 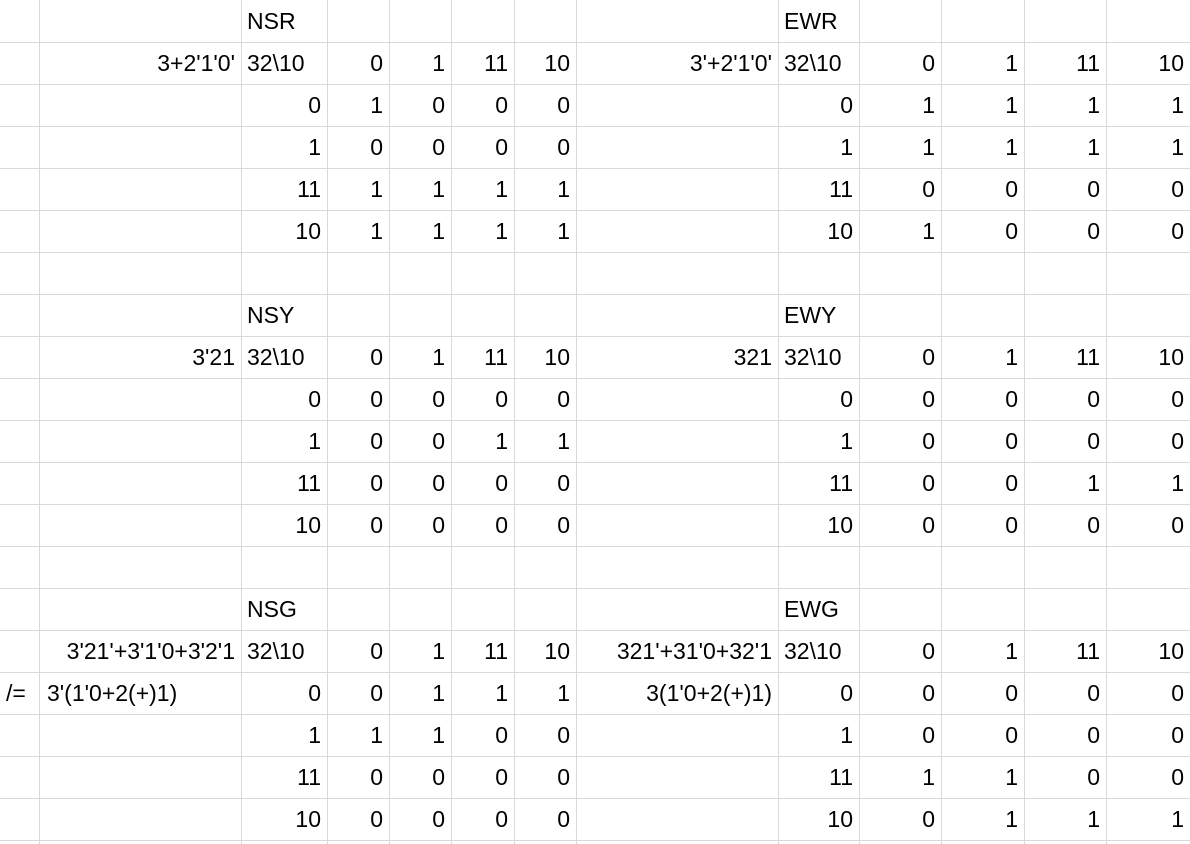 I want to click on row-header: 11, so click(x=309, y=776).